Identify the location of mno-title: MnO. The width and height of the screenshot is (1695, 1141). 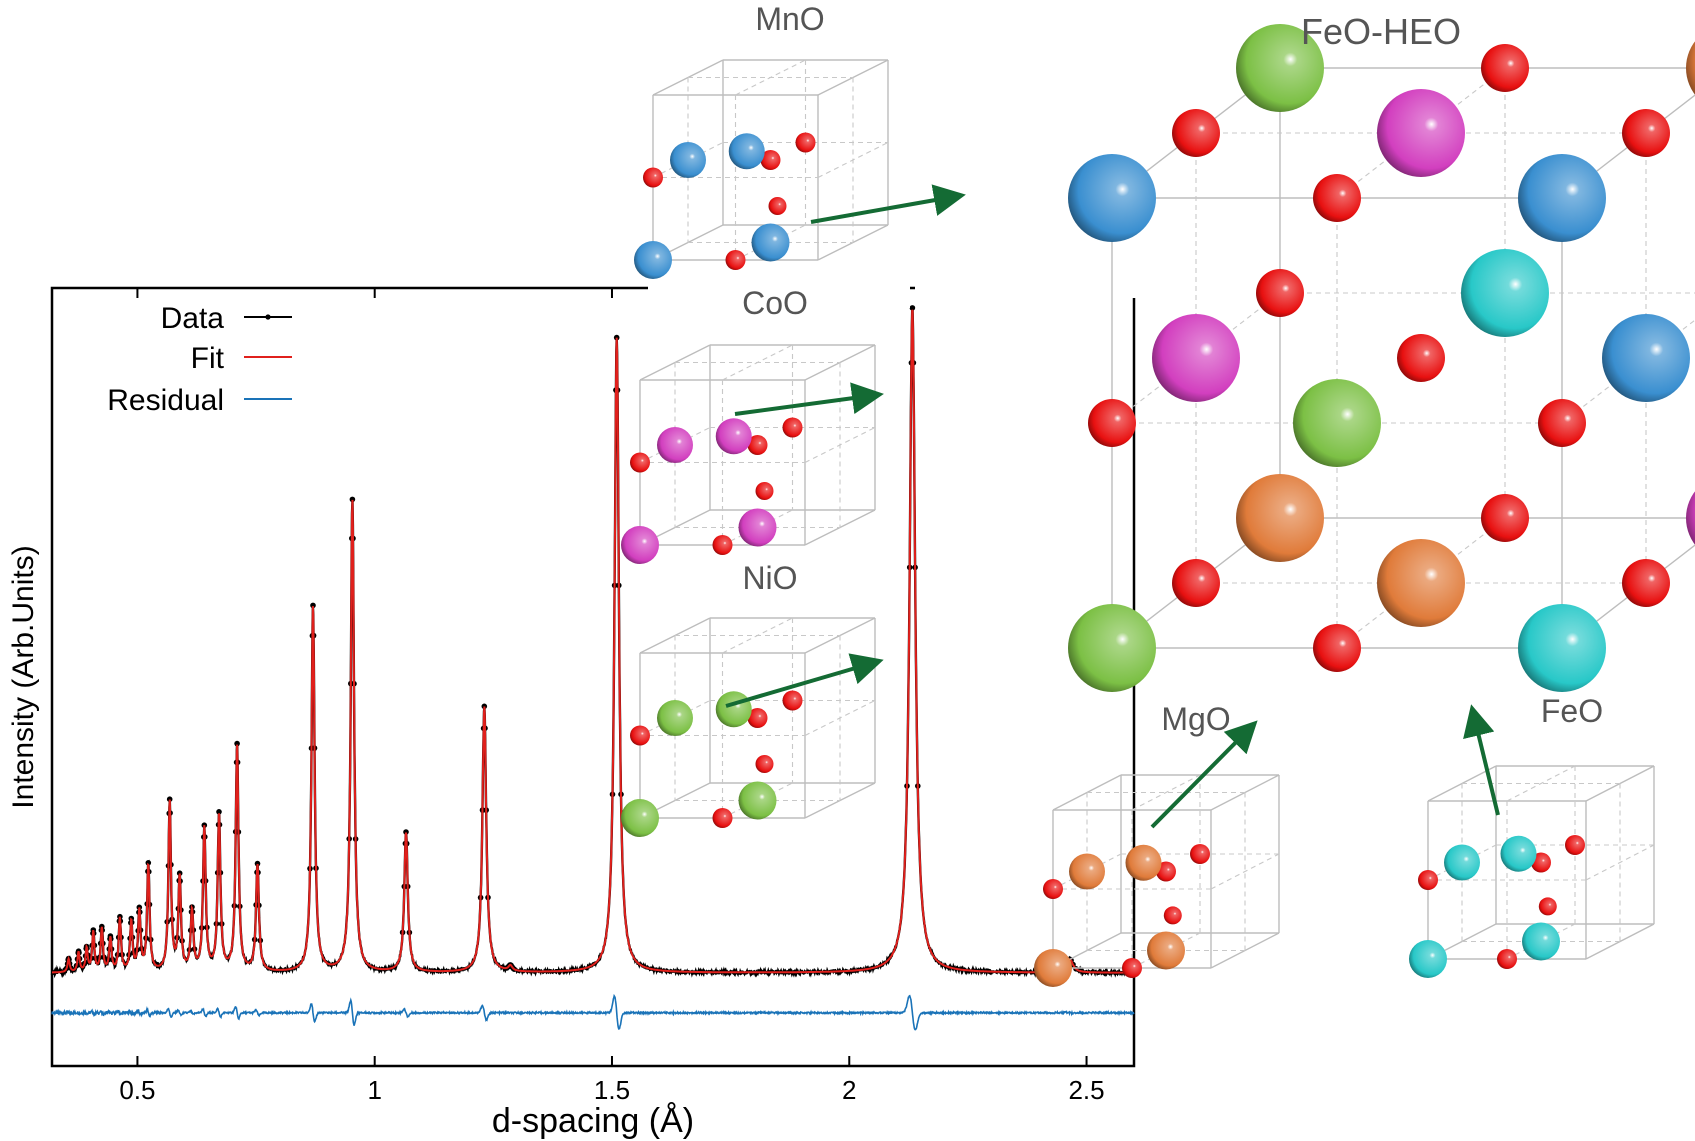
(789, 19).